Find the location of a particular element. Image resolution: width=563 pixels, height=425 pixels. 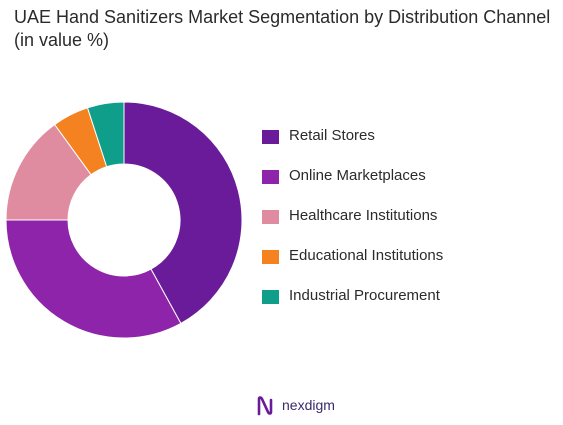

nexdigm-logo-icon is located at coordinates (265, 406).